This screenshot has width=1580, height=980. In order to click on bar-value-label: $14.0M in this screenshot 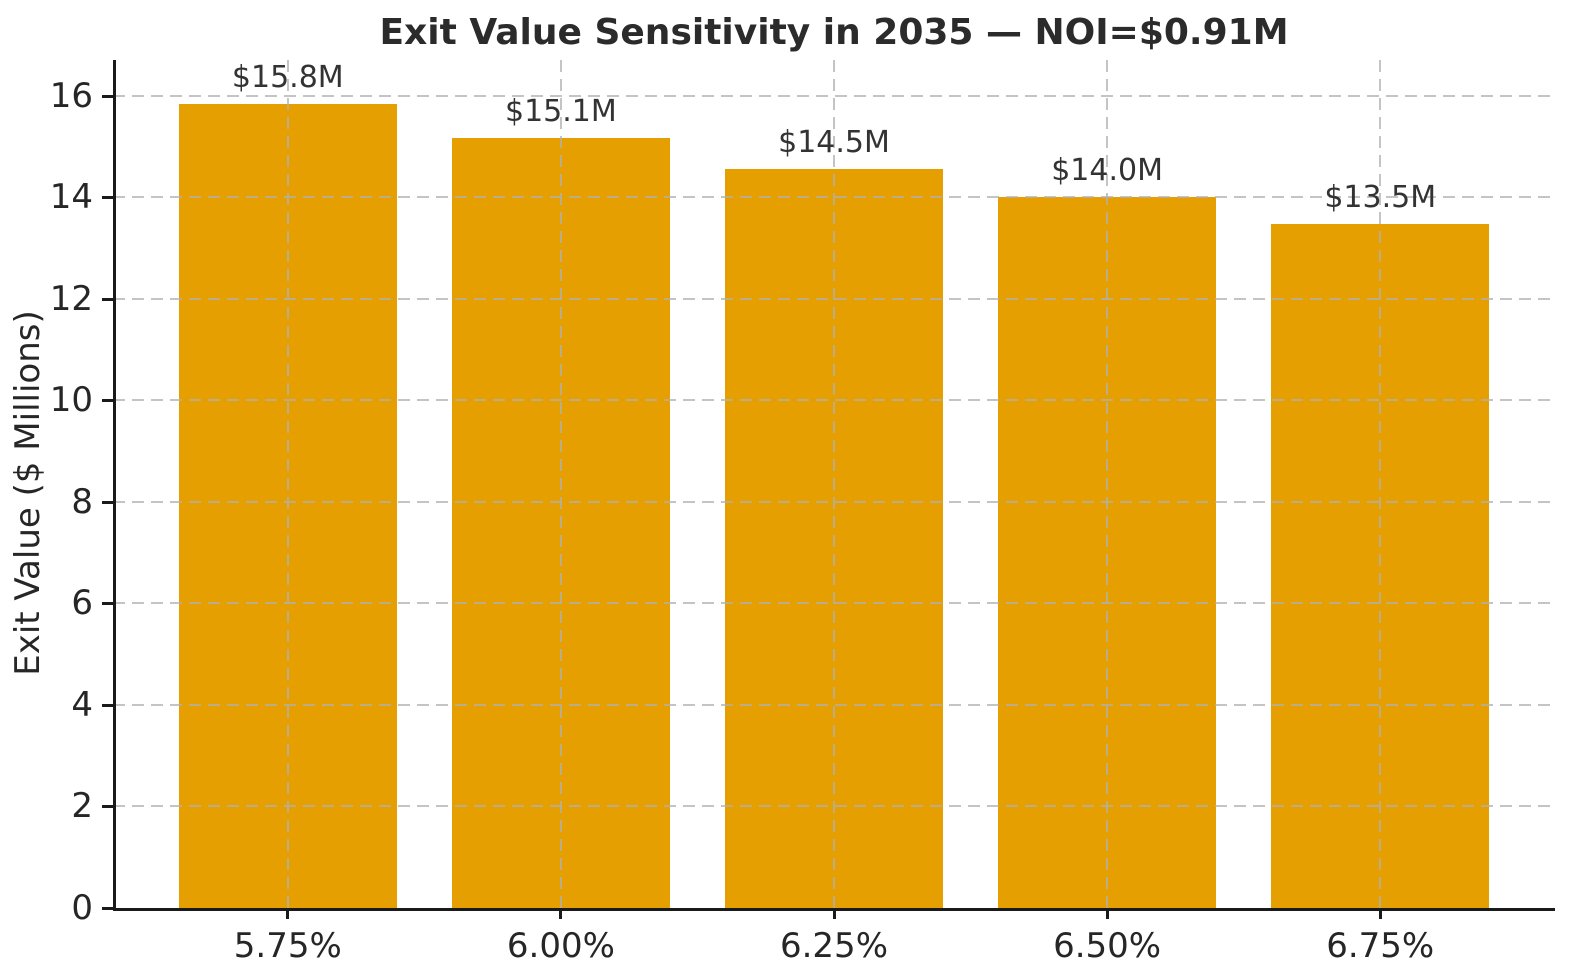, I will do `click(1107, 171)`.